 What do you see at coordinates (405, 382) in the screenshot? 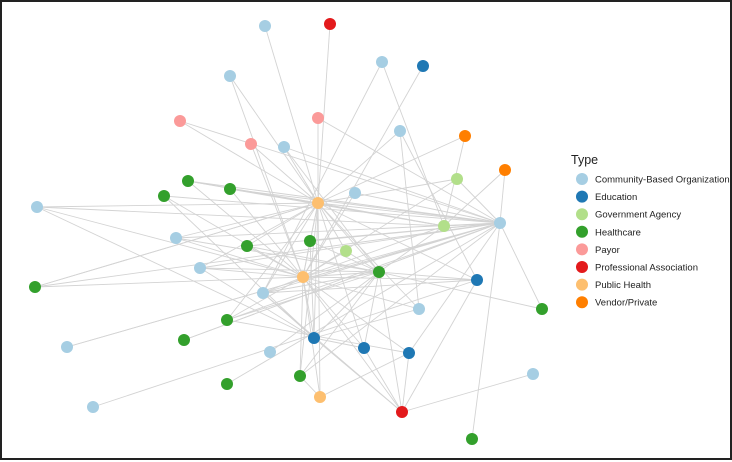
I see `edge-n40-n45` at bounding box center [405, 382].